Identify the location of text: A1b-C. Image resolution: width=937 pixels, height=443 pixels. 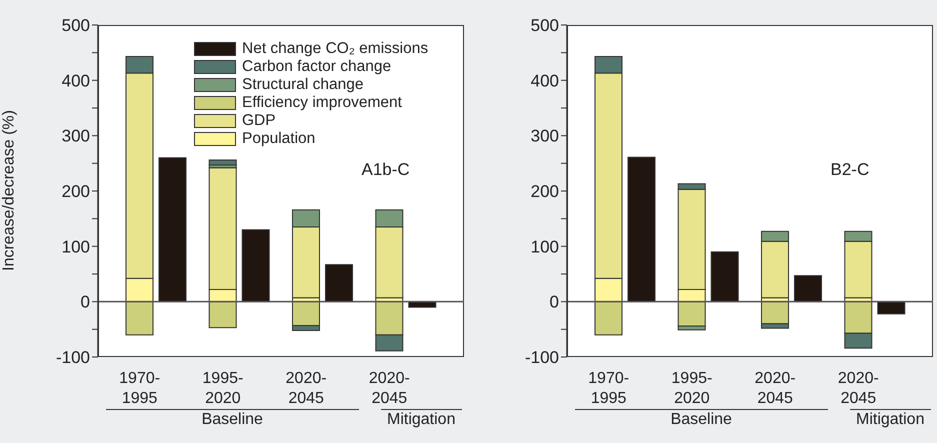
(386, 170).